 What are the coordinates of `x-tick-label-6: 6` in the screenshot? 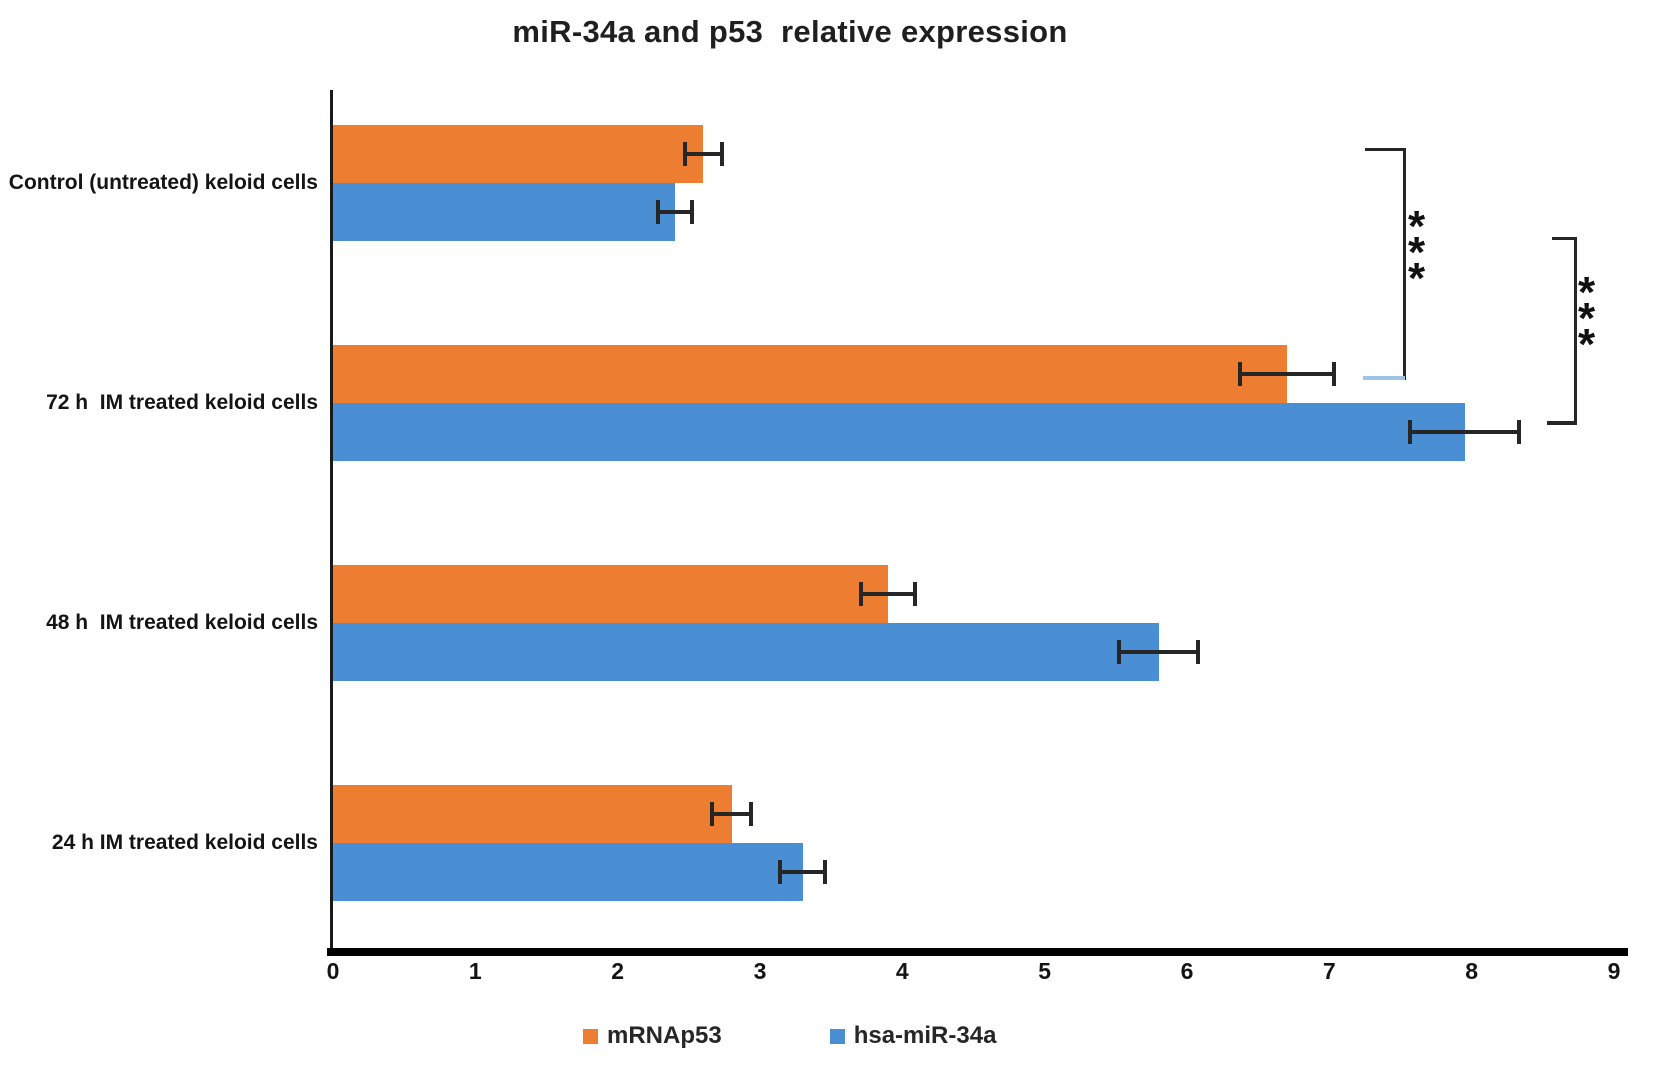 It's located at (1187, 971).